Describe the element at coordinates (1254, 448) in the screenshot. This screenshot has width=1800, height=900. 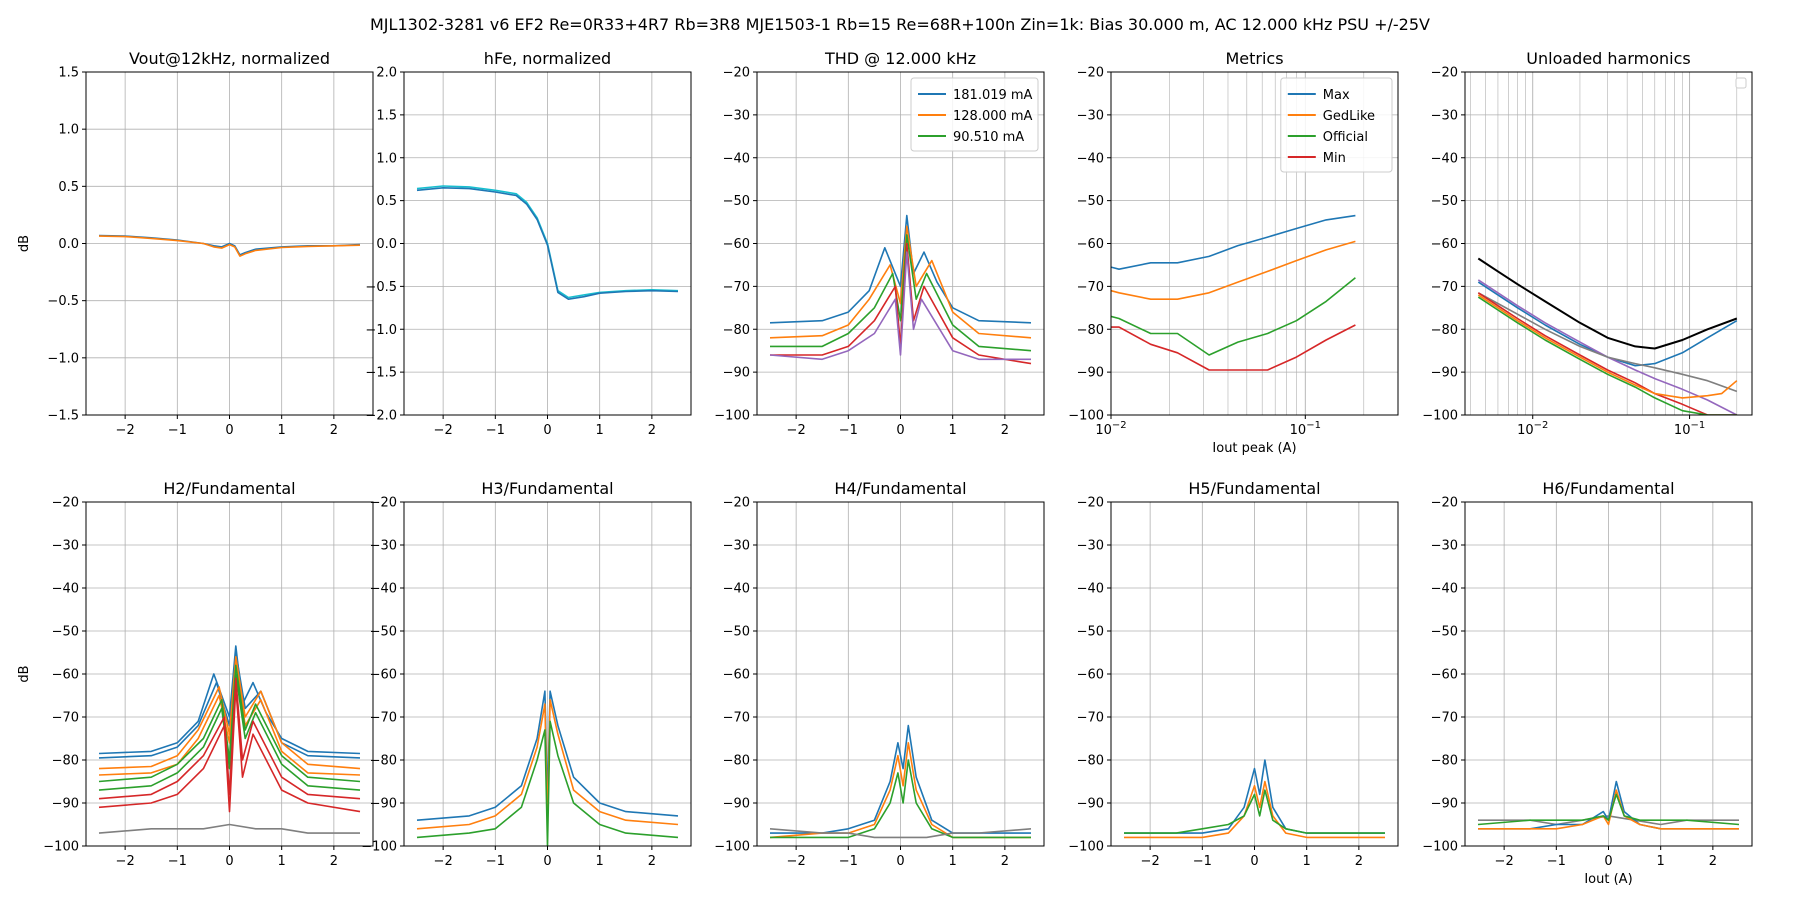
I see `x-axis-label: Iout peak (A)` at that location.